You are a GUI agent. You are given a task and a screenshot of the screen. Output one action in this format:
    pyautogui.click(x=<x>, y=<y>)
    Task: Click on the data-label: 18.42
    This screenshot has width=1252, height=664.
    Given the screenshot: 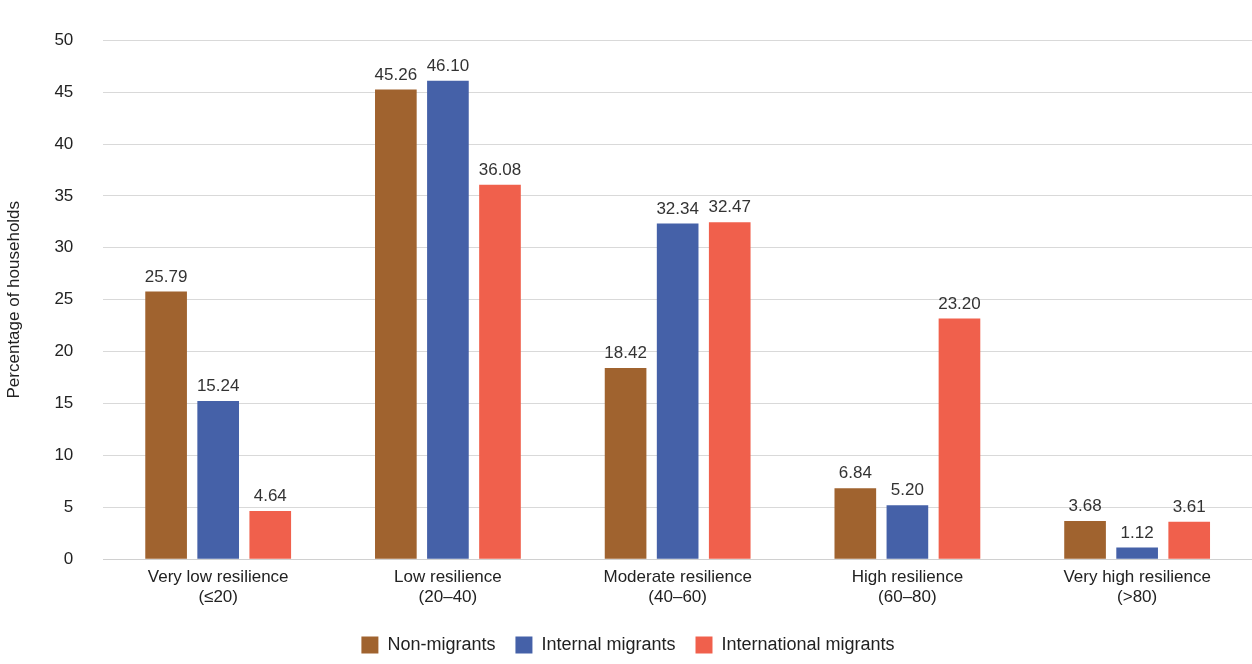 What is the action you would take?
    pyautogui.click(x=625, y=353)
    